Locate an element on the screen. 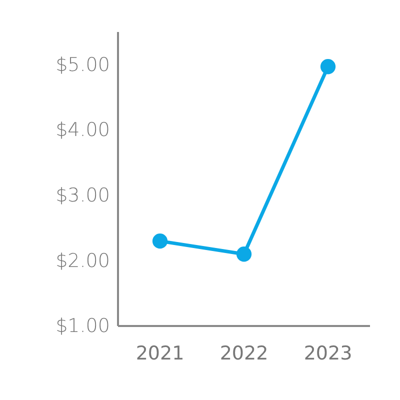  x-tick-label: 2022 is located at coordinates (244, 353).